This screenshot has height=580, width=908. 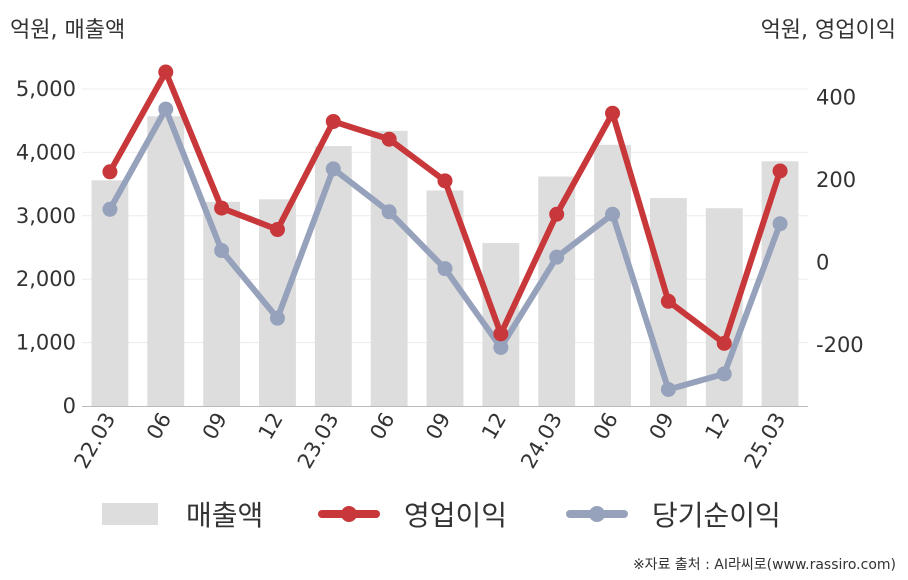 I want to click on x-tick-label: 23.03, so click(x=318, y=441).